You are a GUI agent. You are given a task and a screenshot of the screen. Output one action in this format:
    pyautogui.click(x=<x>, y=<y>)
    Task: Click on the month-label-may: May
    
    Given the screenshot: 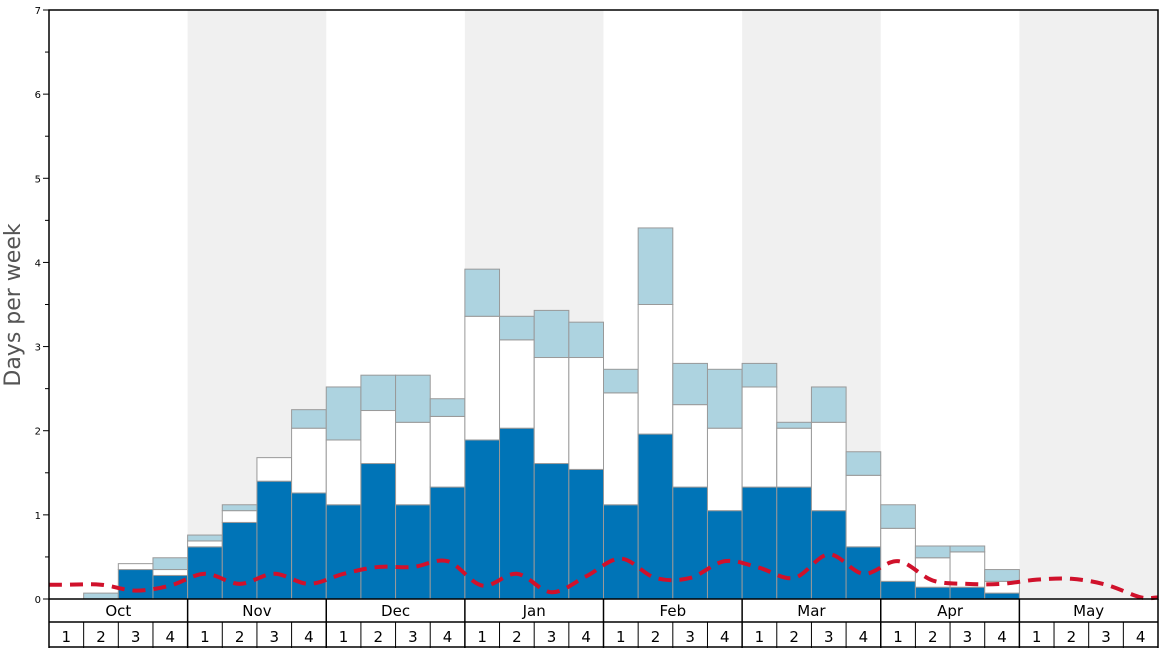 What is the action you would take?
    pyautogui.click(x=1088, y=611)
    